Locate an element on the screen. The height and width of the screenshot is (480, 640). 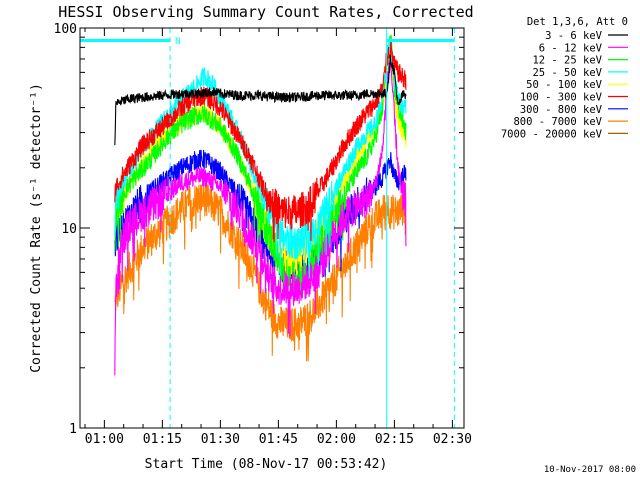
y-tick-label: 1 is located at coordinates (73, 429).